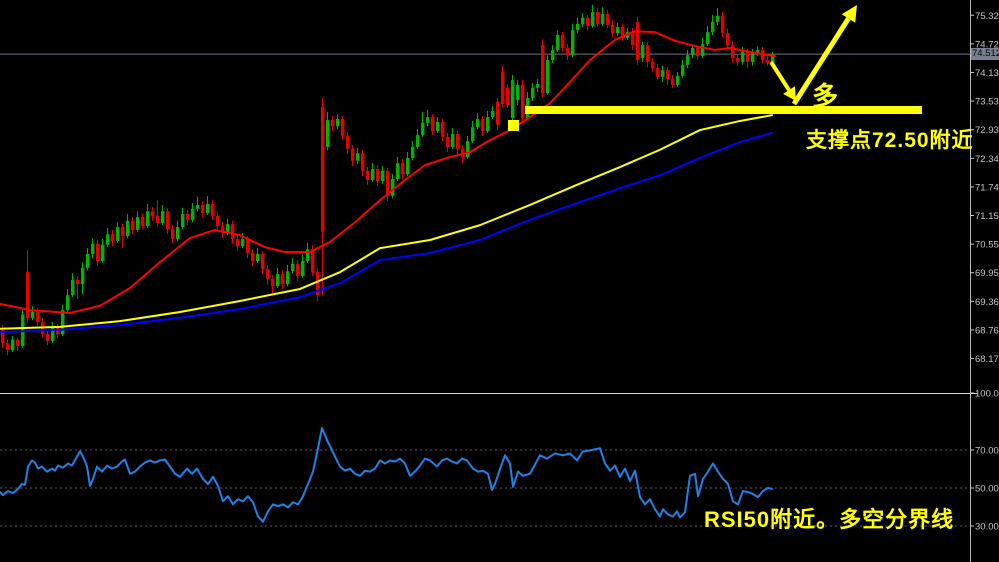 The width and height of the screenshot is (999, 562). What do you see at coordinates (987, 527) in the screenshot?
I see `svg-text: 30.00` at bounding box center [987, 527].